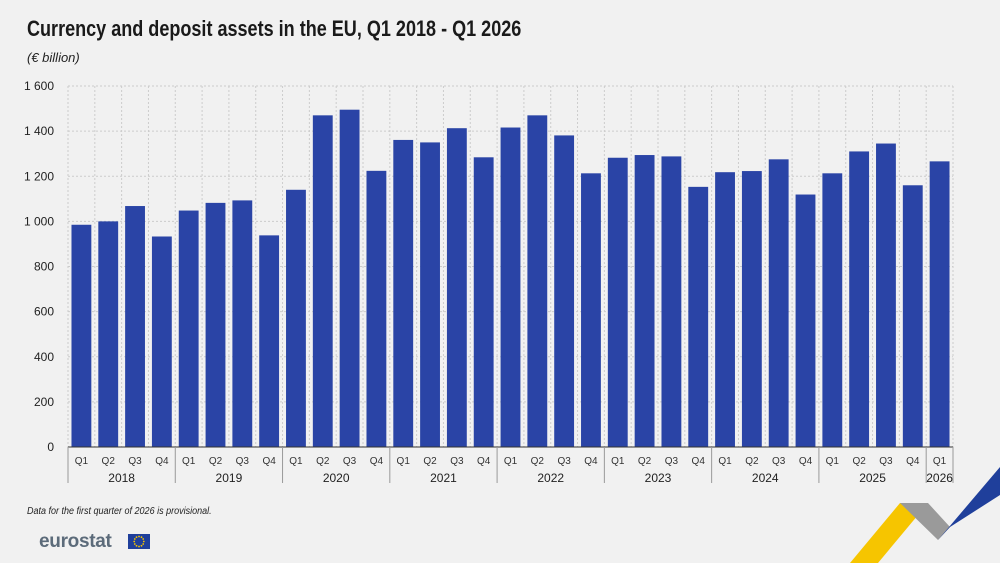  I want to click on y-tick-label: 1 000, so click(39, 221).